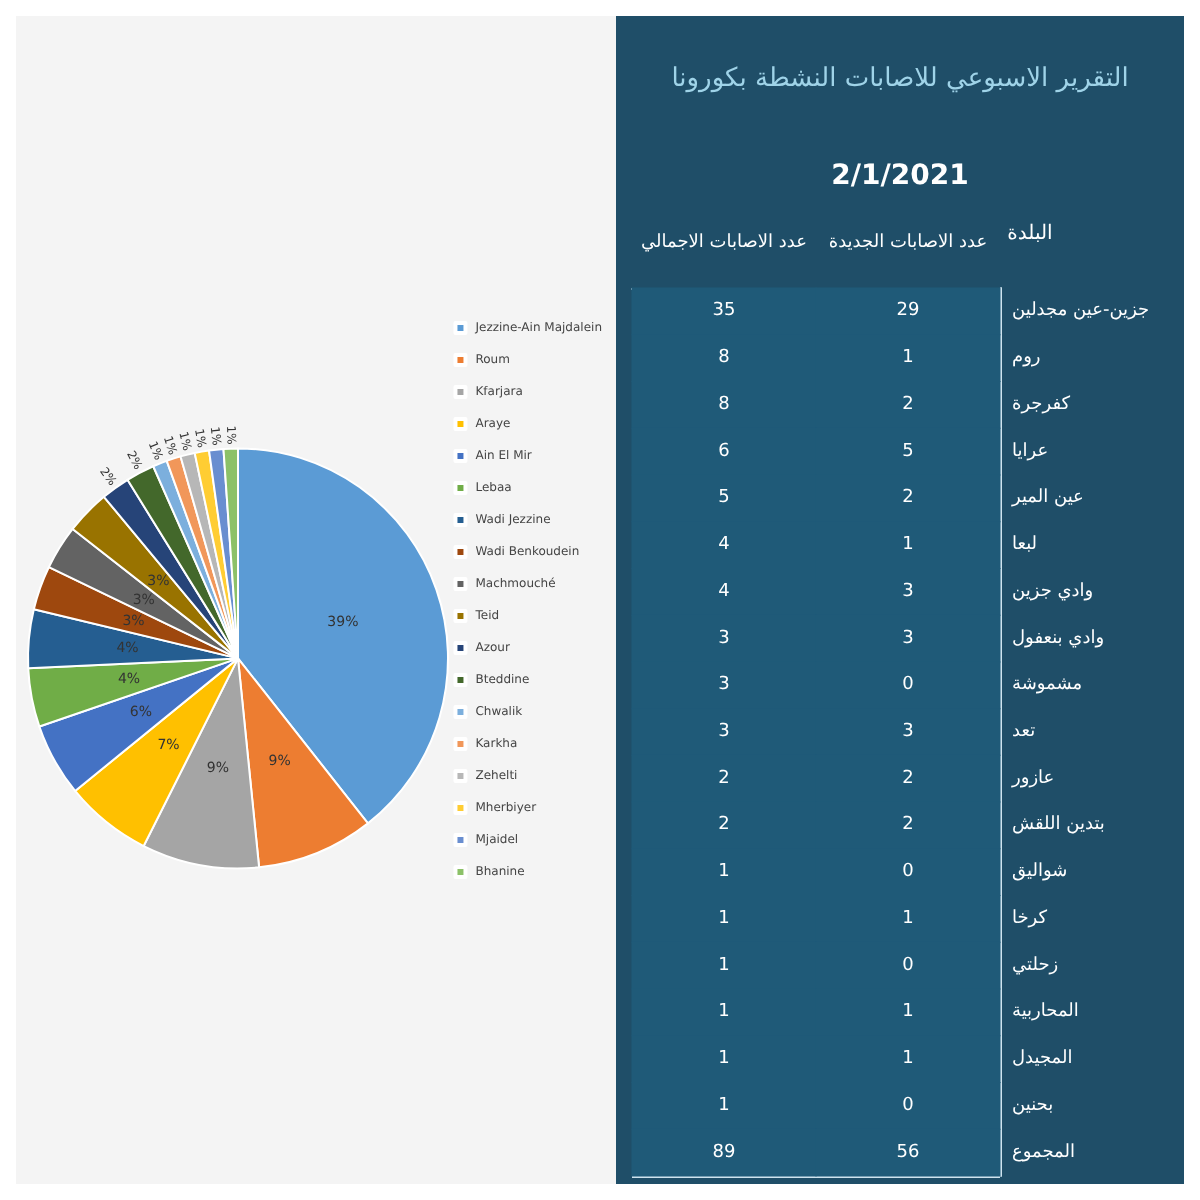  Describe the element at coordinates (1053, 591) in the screenshot. I see `y-tick-label: وادي جزين` at that location.